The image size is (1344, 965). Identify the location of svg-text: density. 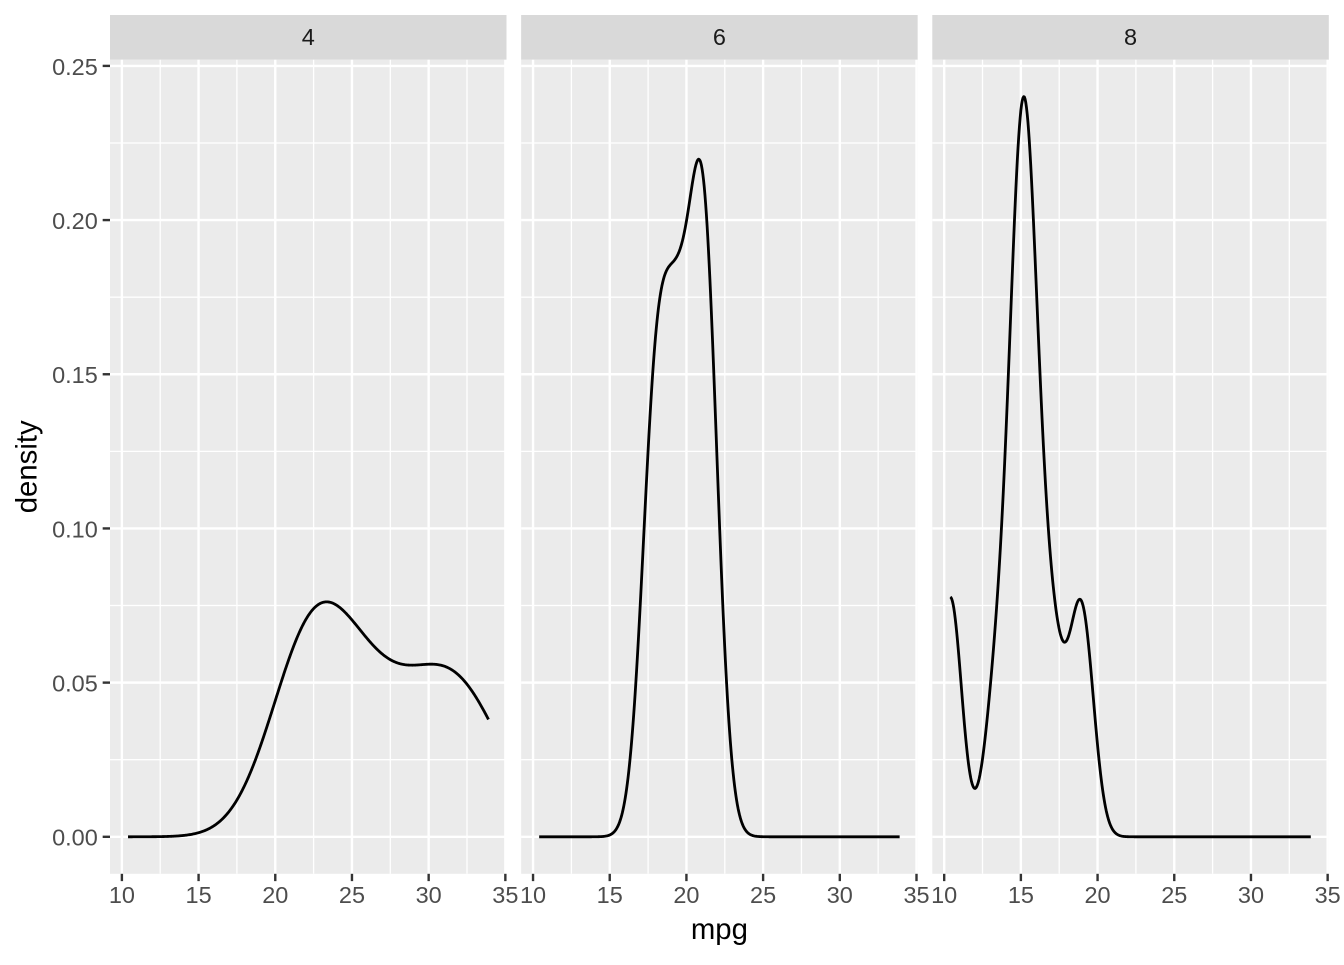
(27, 466).